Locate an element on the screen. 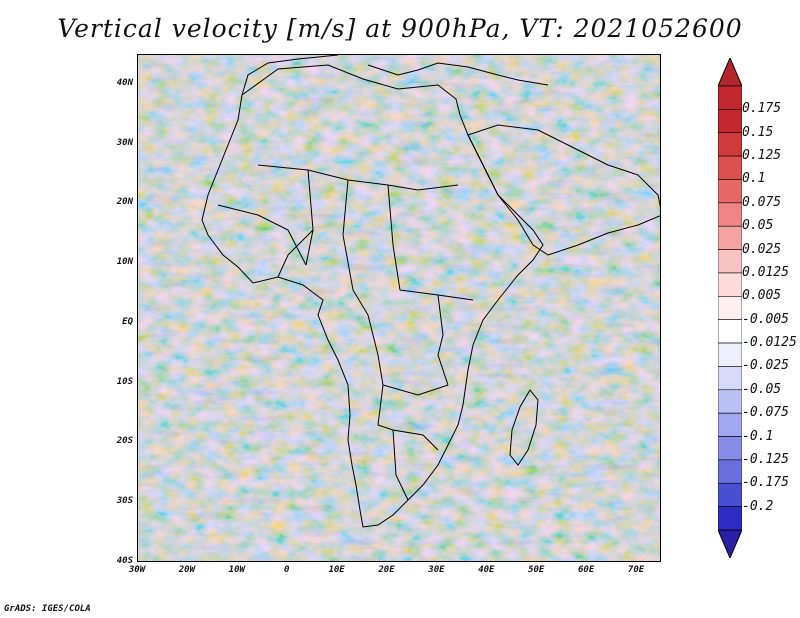  colorbar-level-label: 0.125 is located at coordinates (762, 156).